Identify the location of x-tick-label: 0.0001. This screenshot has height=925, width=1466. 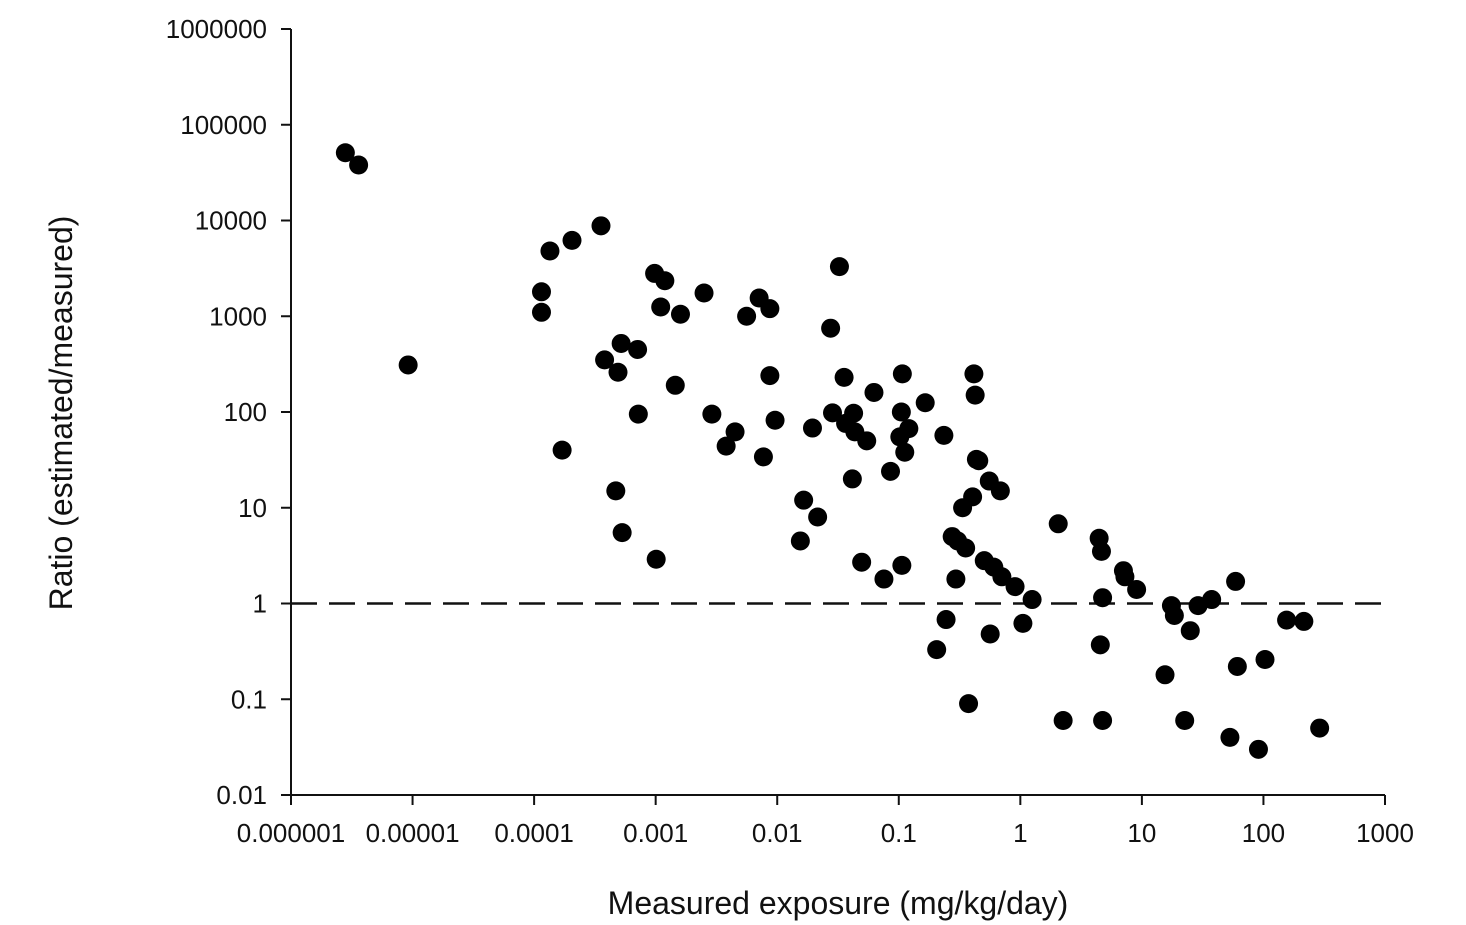
(534, 833).